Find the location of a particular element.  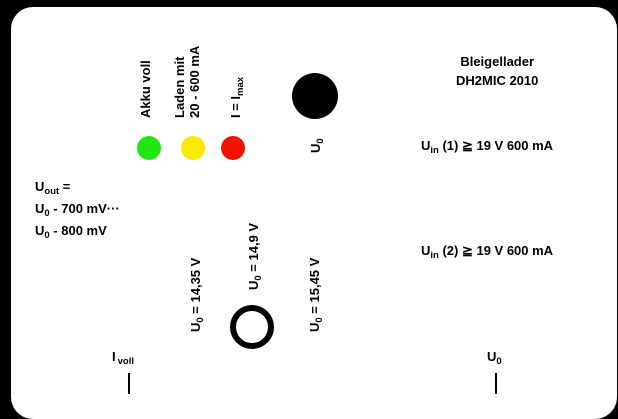

title-line-1: Bleigellader is located at coordinates (497, 61).